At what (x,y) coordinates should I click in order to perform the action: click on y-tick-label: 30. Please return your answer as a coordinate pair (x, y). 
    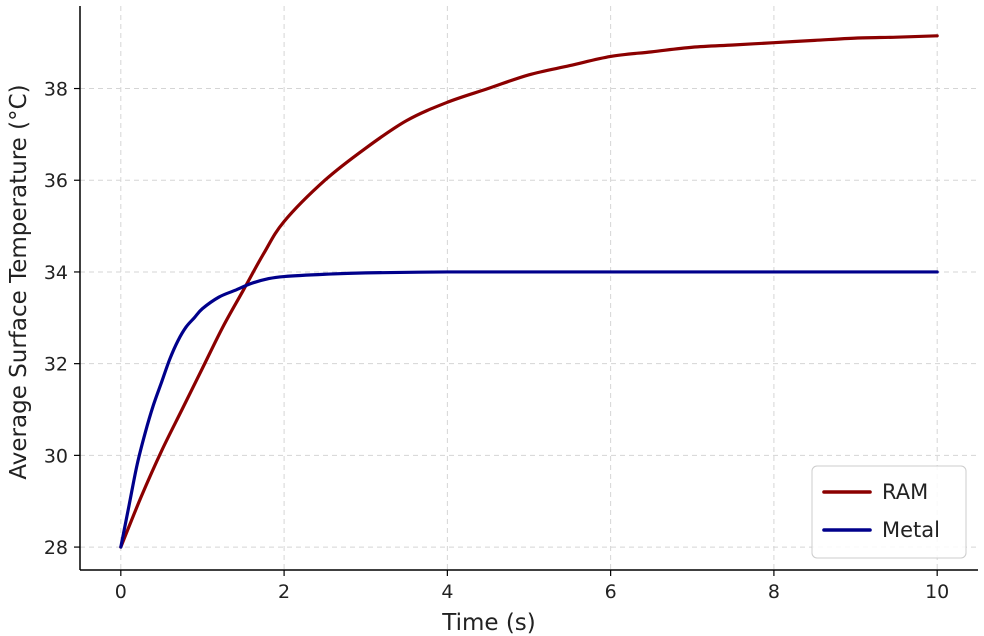
    Looking at the image, I should click on (56, 456).